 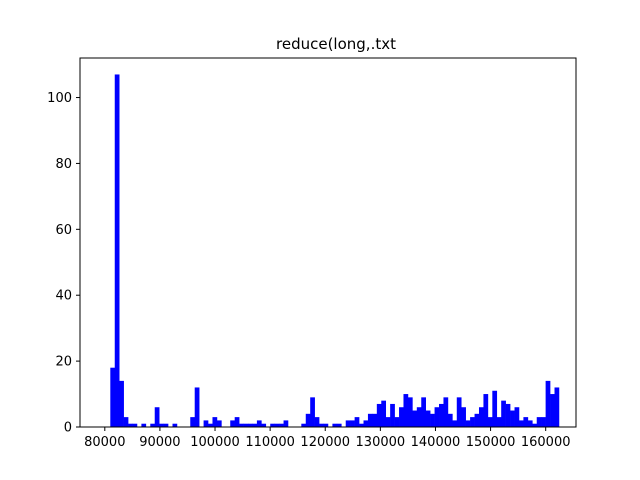 What do you see at coordinates (159, 442) in the screenshot?
I see `x-tick-label: 90000` at bounding box center [159, 442].